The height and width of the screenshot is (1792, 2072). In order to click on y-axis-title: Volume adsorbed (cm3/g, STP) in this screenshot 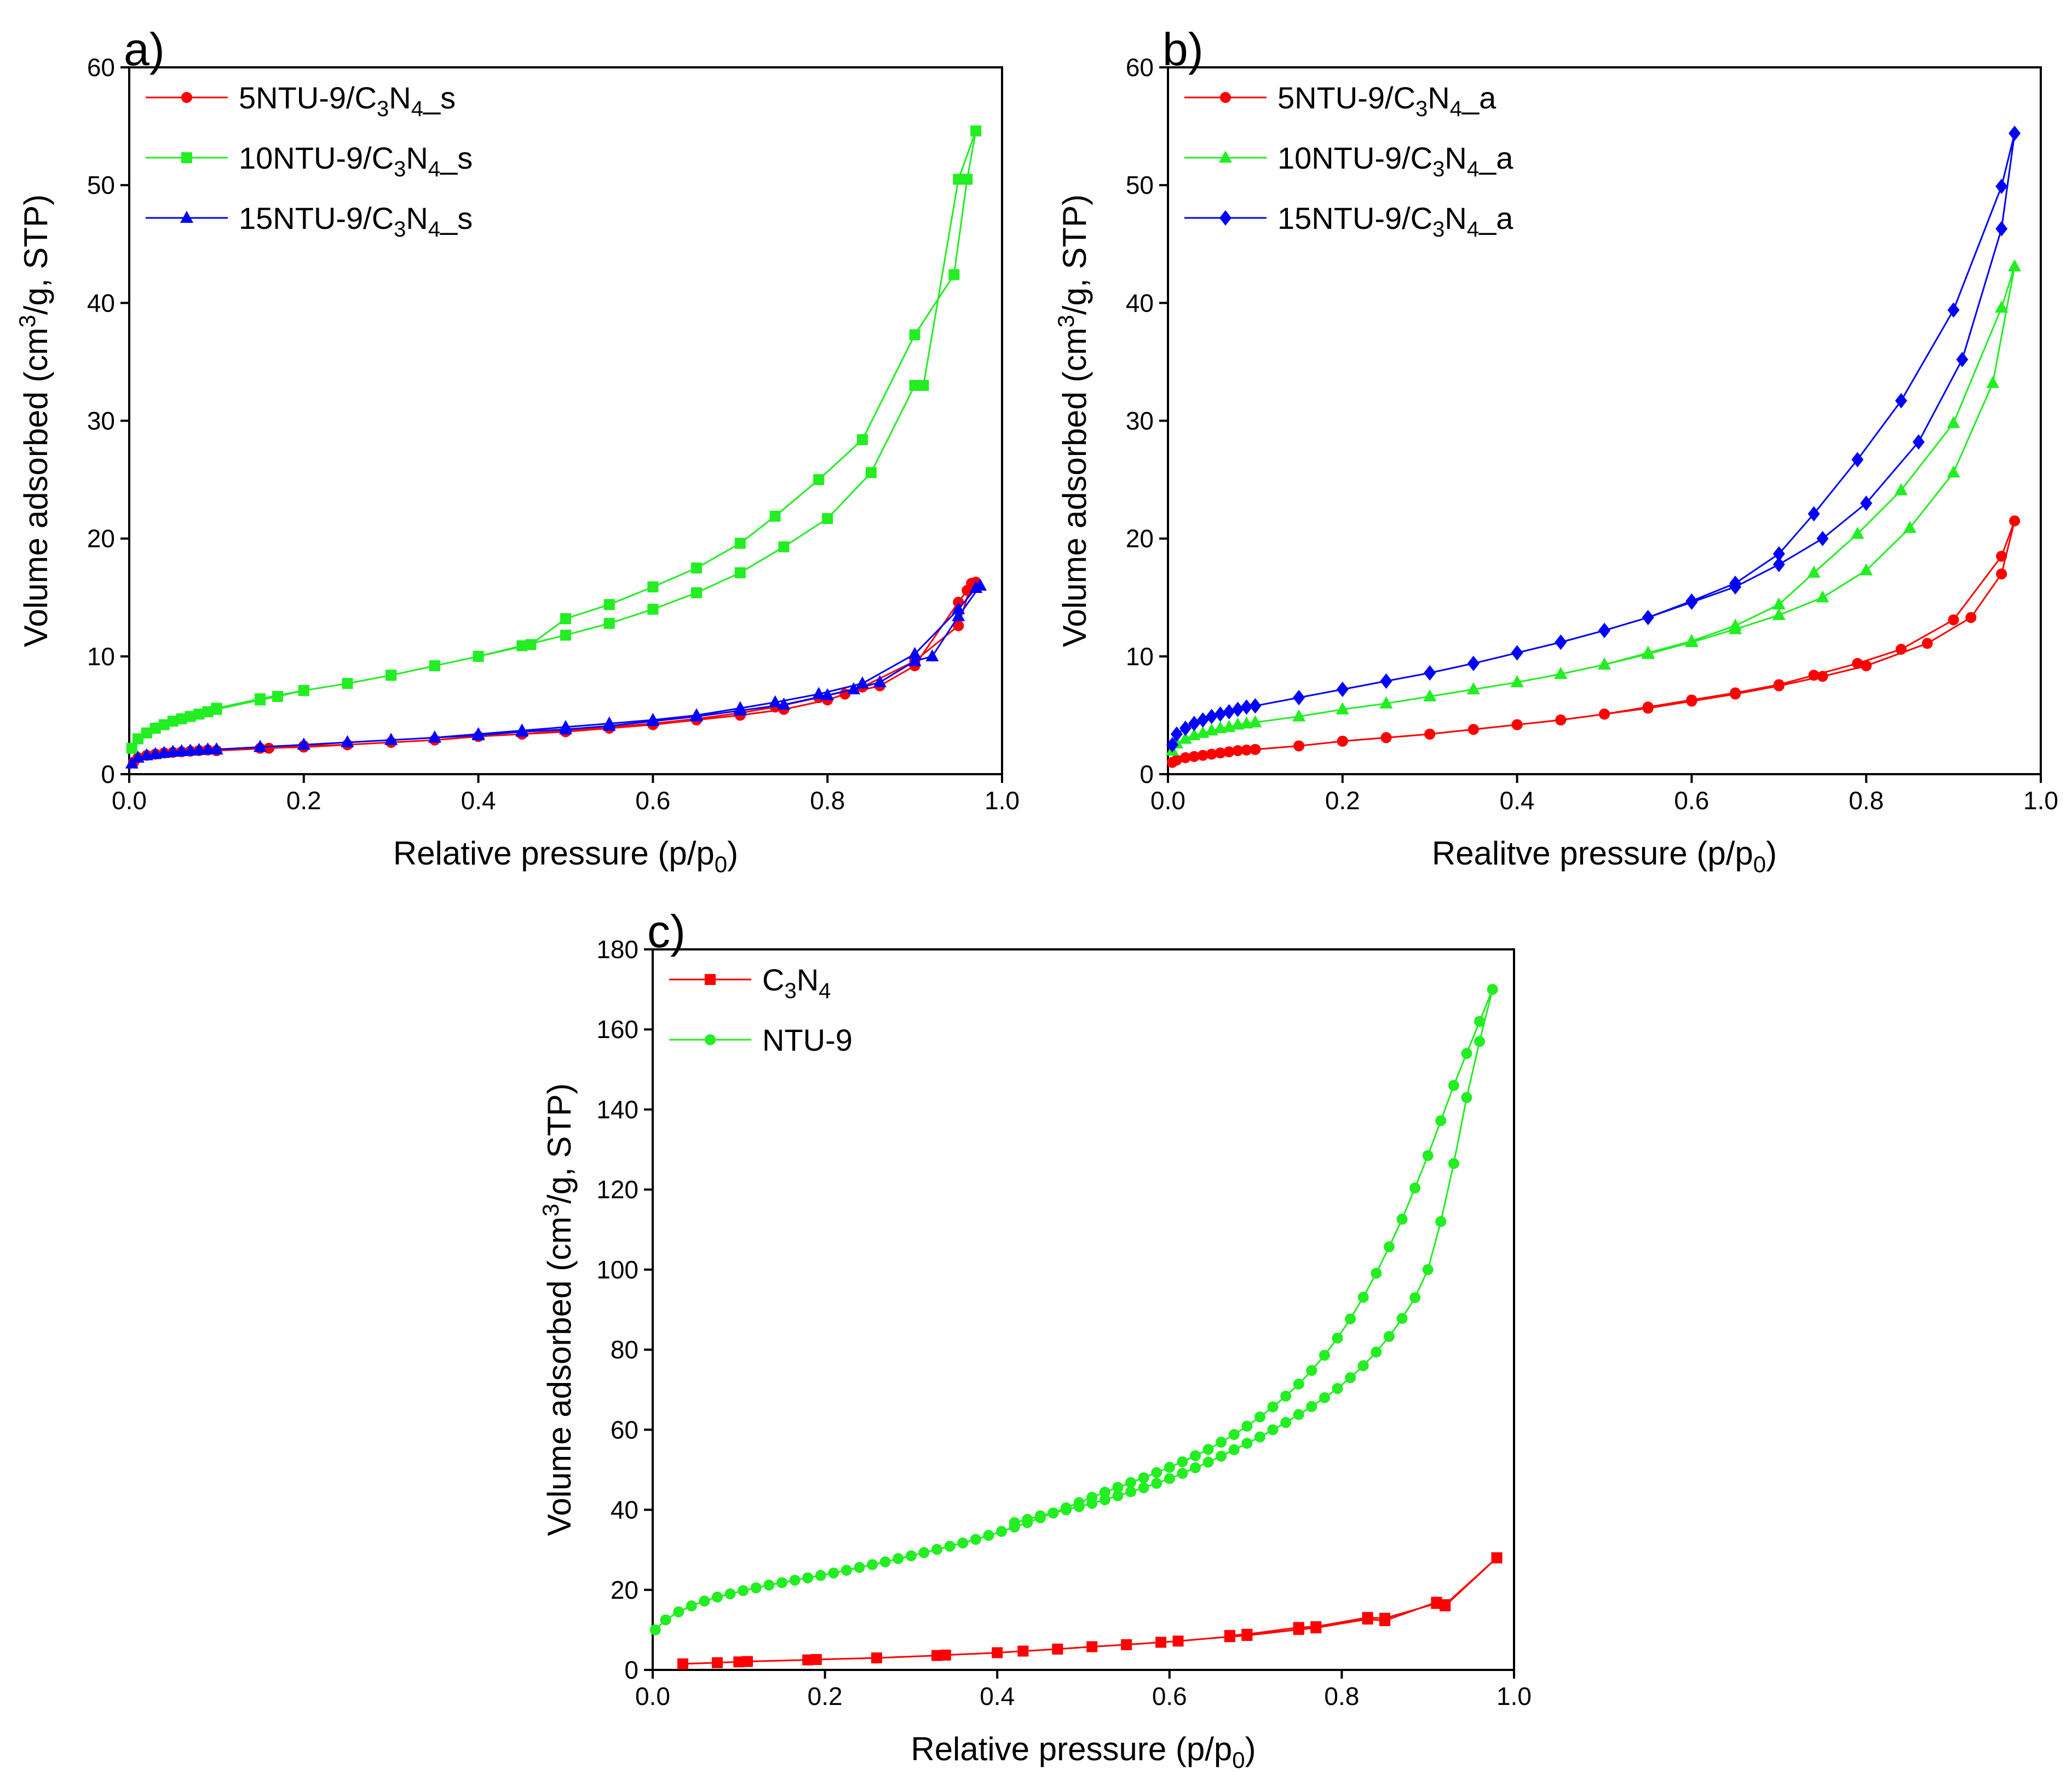, I will do `click(1073, 420)`.